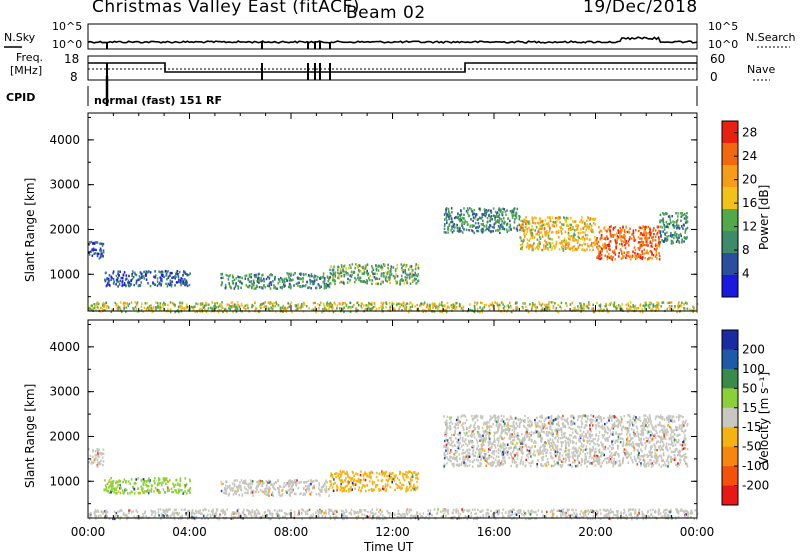 The image size is (800, 554). Describe the element at coordinates (30, 57) in the screenshot. I see `freq-label-1: Freq.` at that location.